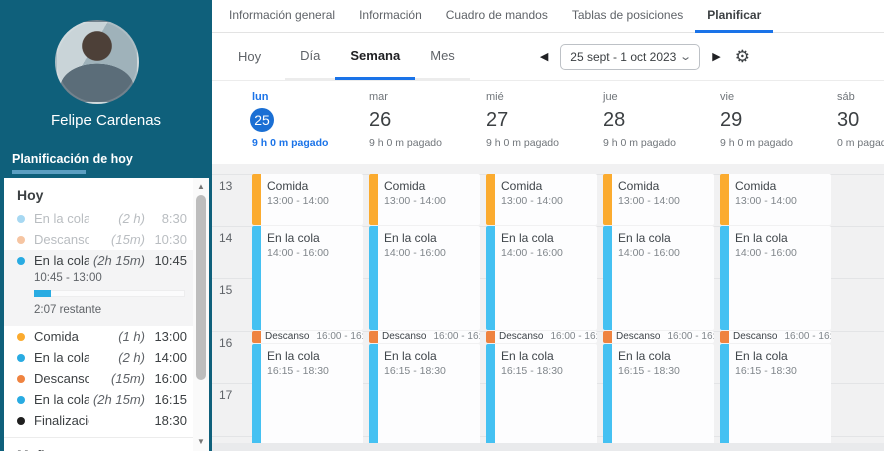 This screenshot has width=884, height=451. I want to click on prev-week-icon: ◀, so click(544, 57).